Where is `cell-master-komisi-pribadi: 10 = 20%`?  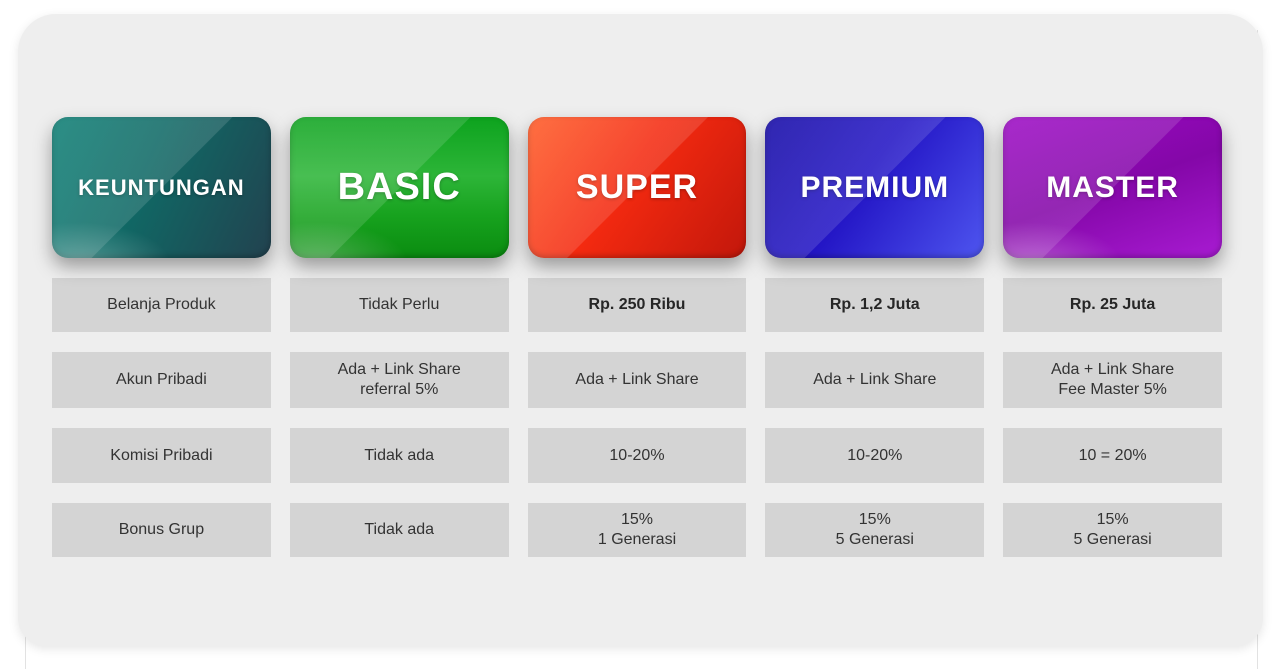
cell-master-komisi-pribadi: 10 = 20% is located at coordinates (1112, 455).